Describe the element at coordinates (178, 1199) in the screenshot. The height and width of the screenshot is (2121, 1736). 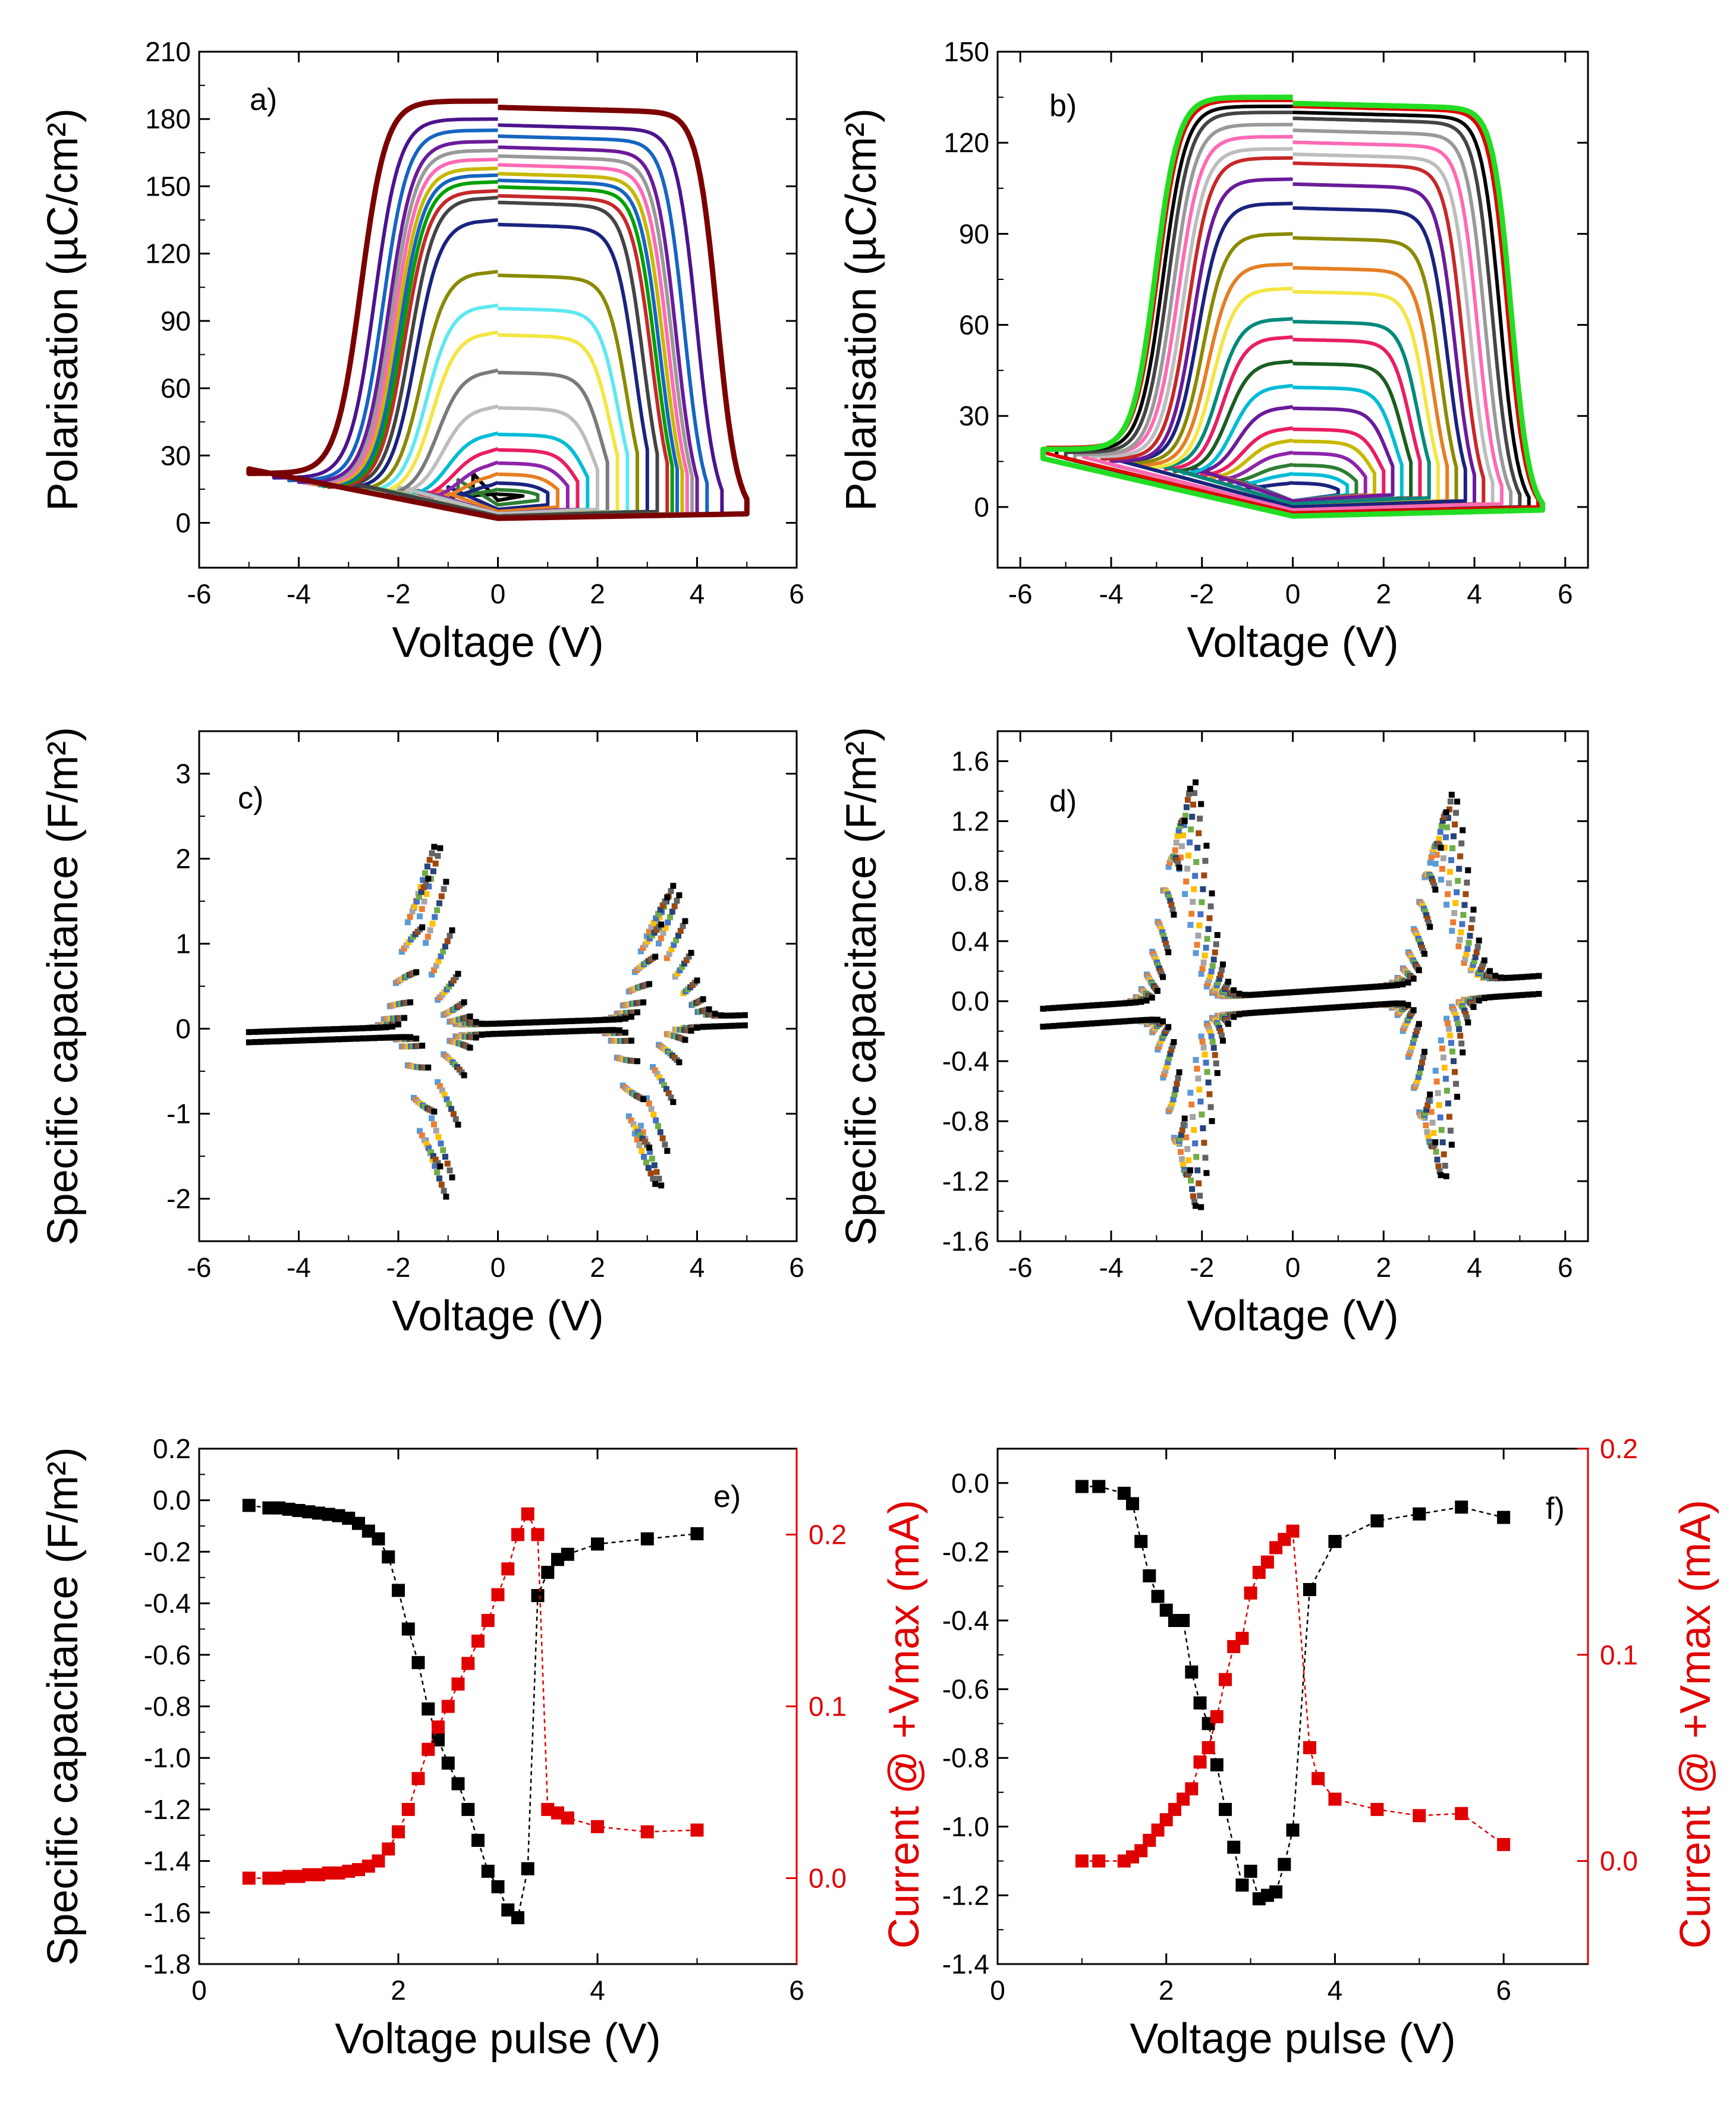
I see `y-tick-label: -2` at that location.